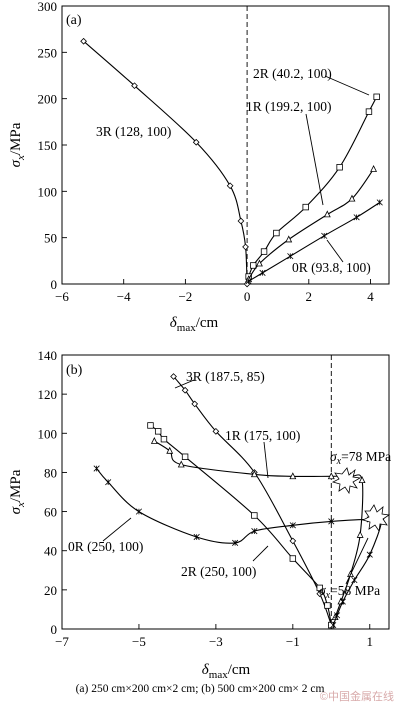 This screenshot has width=400, height=706. I want to click on y-tick-label: 40, so click(50, 551).